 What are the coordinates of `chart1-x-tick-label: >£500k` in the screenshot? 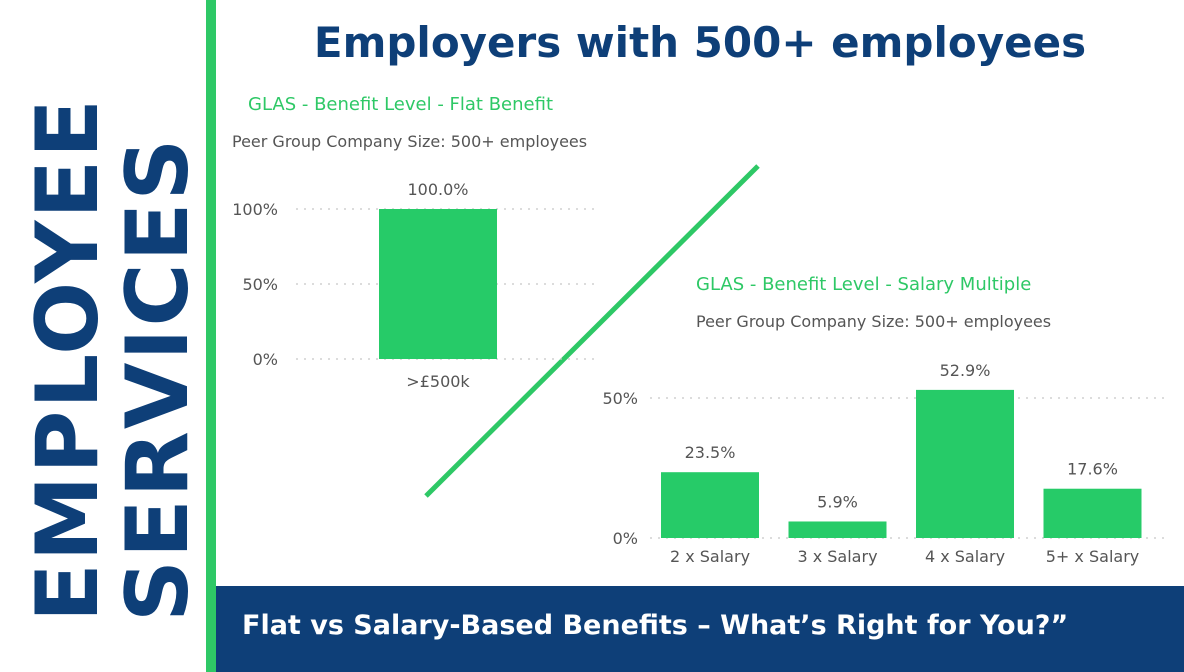 It's located at (438, 381).